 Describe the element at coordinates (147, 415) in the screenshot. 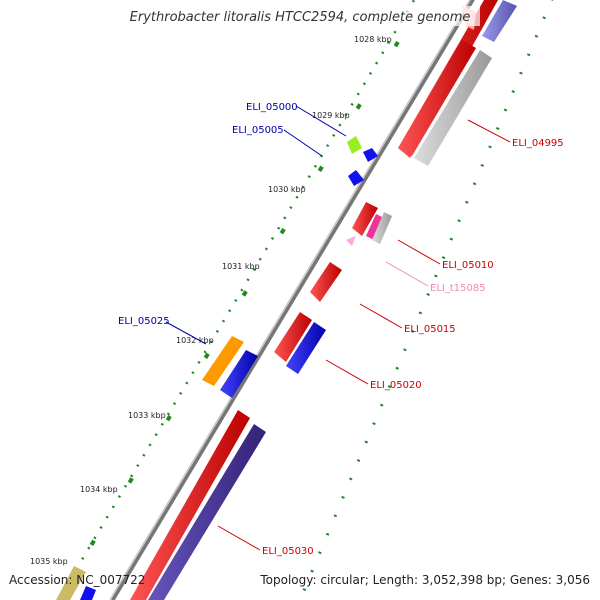

I see `tick-label-1033: 1033 kbp` at that location.